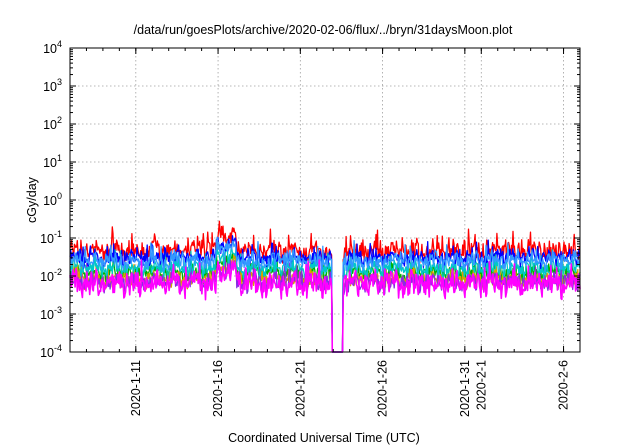  What do you see at coordinates (52, 123) in the screenshot?
I see `y-tick-label: 10²` at bounding box center [52, 123].